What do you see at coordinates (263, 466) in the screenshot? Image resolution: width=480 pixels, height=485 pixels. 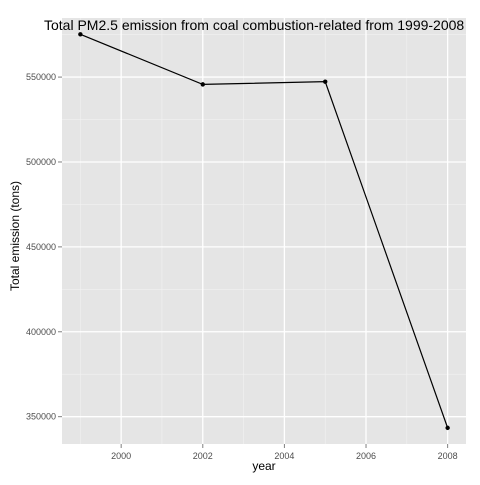 I see `x-axis-title: year` at bounding box center [263, 466].